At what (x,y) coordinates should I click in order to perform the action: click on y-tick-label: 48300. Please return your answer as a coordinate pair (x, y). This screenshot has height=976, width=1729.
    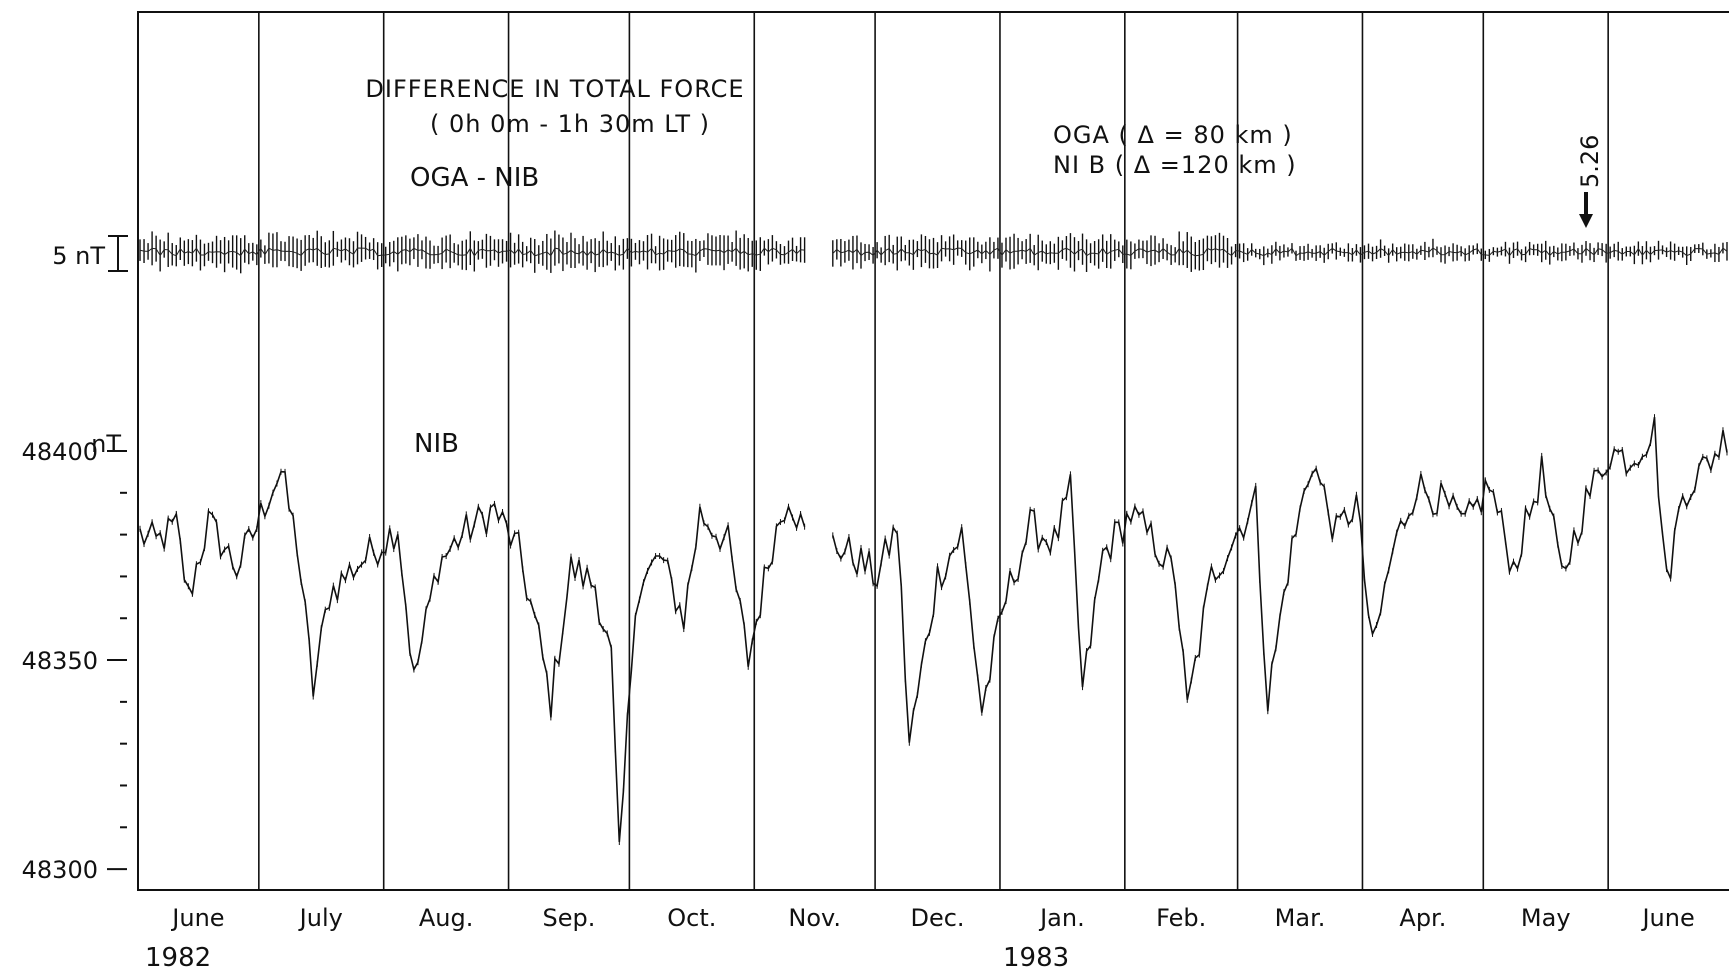
    Looking at the image, I should click on (60, 870).